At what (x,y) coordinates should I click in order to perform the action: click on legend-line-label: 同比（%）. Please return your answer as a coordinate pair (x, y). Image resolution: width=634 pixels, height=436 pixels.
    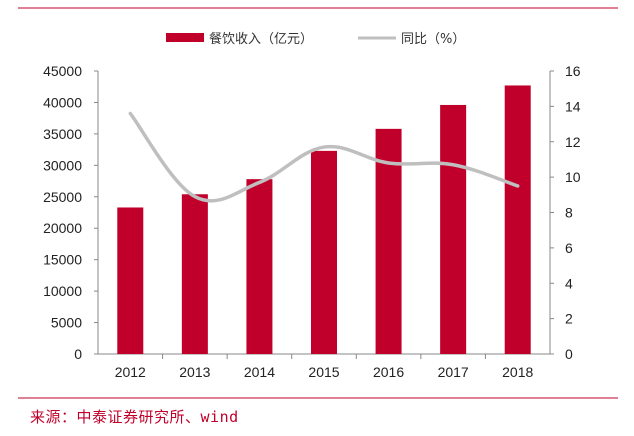
    Looking at the image, I should click on (433, 39).